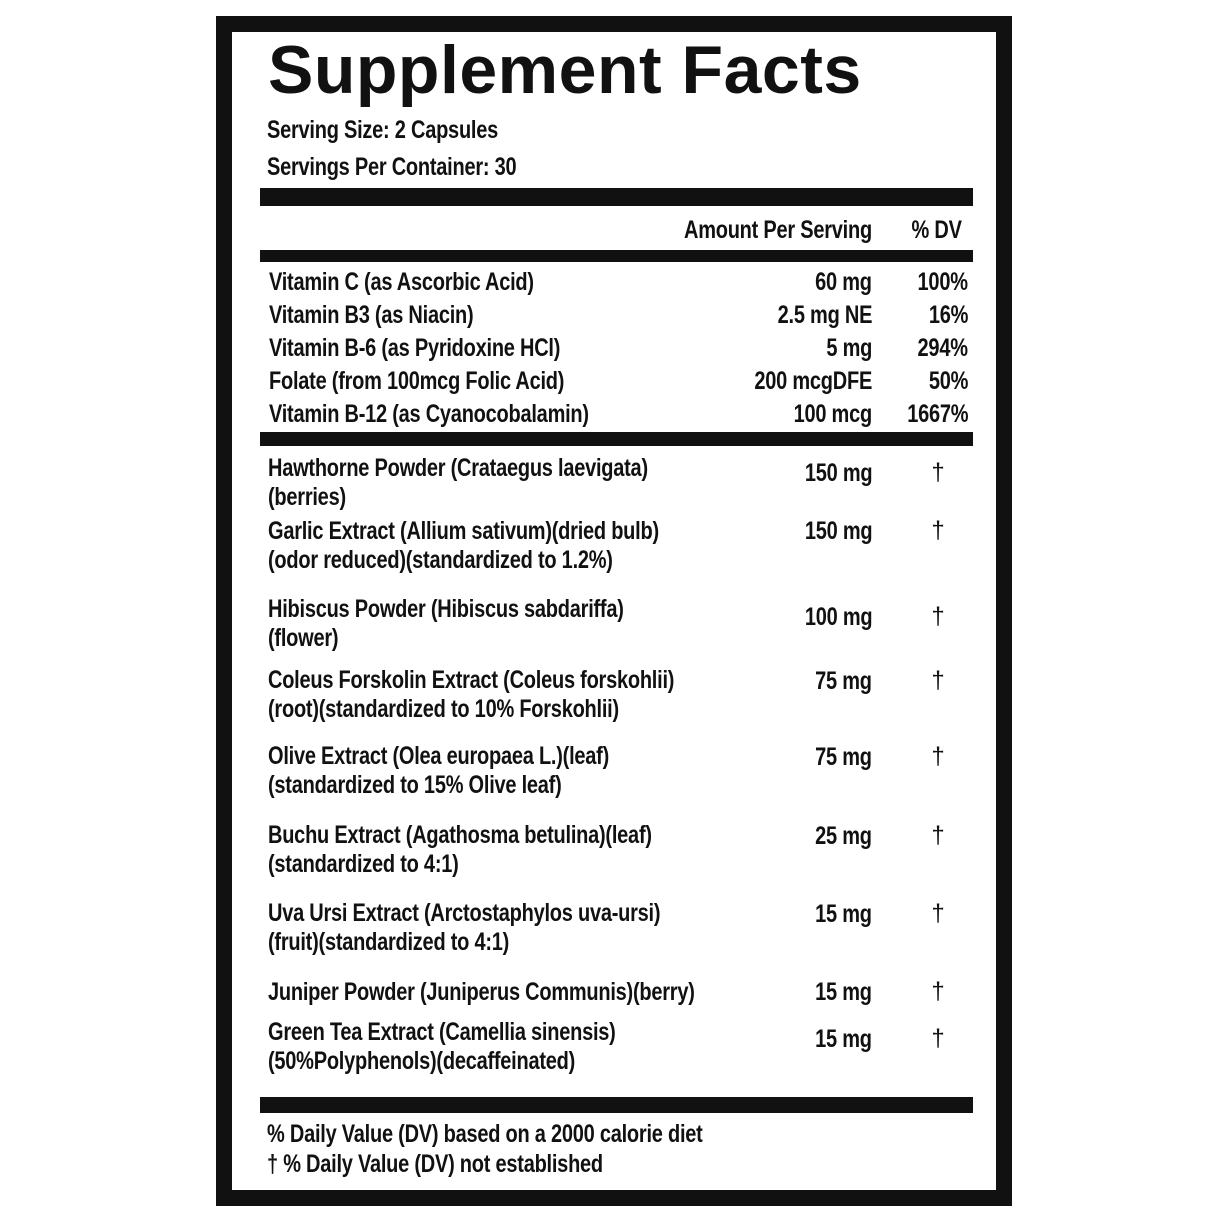 The image size is (1224, 1224). I want to click on header-dv: % DV, so click(936, 230).